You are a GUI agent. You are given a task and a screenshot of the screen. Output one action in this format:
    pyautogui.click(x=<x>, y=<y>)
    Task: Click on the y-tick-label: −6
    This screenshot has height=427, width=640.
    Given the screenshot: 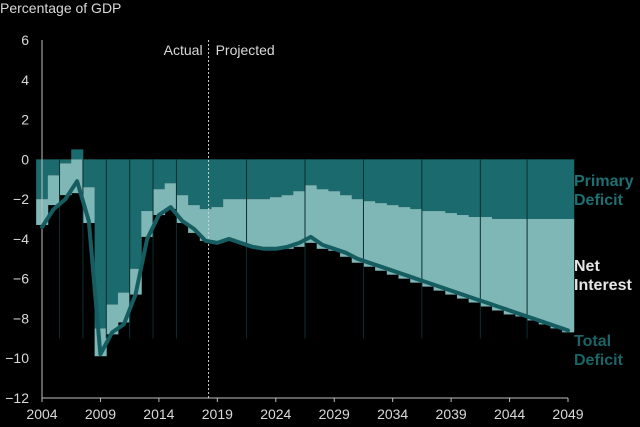 What is the action you would take?
    pyautogui.click(x=21, y=279)
    